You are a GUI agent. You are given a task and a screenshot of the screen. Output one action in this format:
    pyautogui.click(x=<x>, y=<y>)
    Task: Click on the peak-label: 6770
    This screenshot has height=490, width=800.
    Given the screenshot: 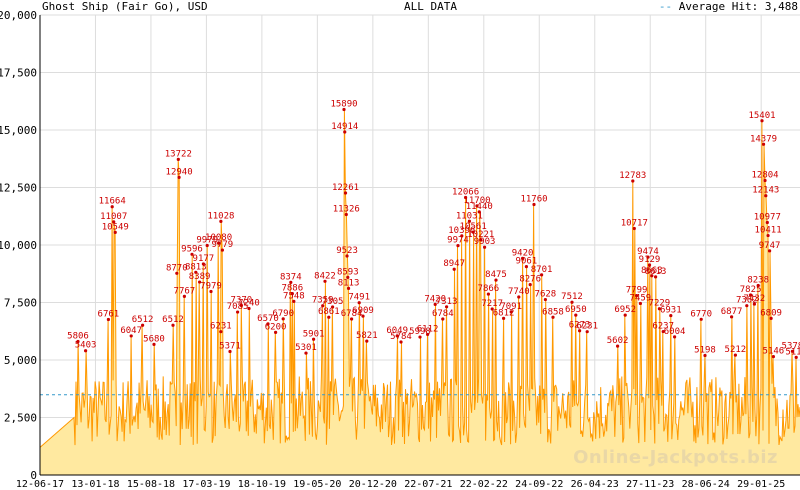 What is the action you would take?
    pyautogui.click(x=701, y=314)
    